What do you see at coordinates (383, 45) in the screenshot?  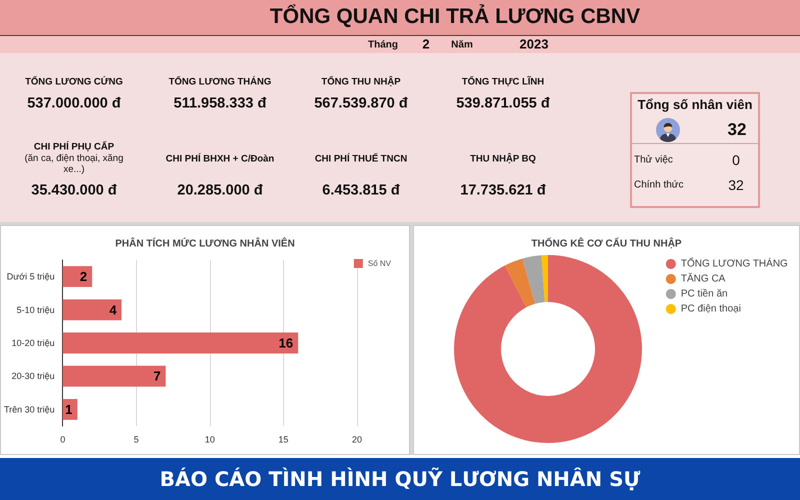 I see `text: Tháng` at bounding box center [383, 45].